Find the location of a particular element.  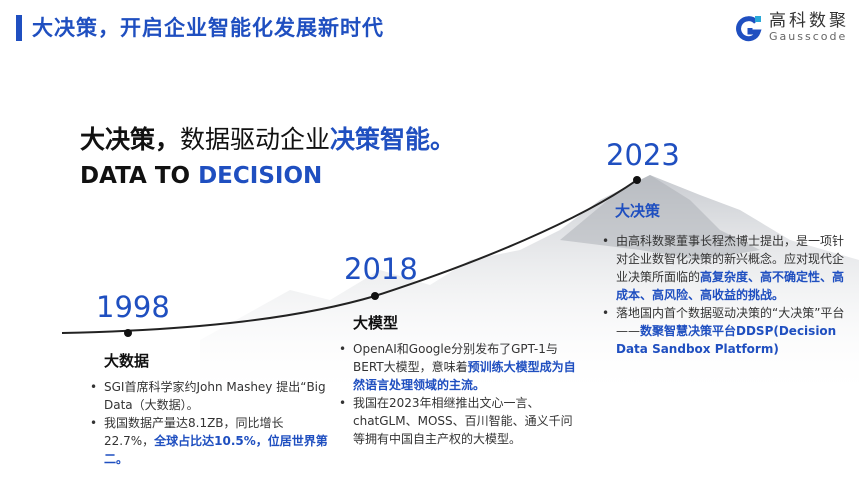

logo-name-en: Gausscode is located at coordinates (808, 36).